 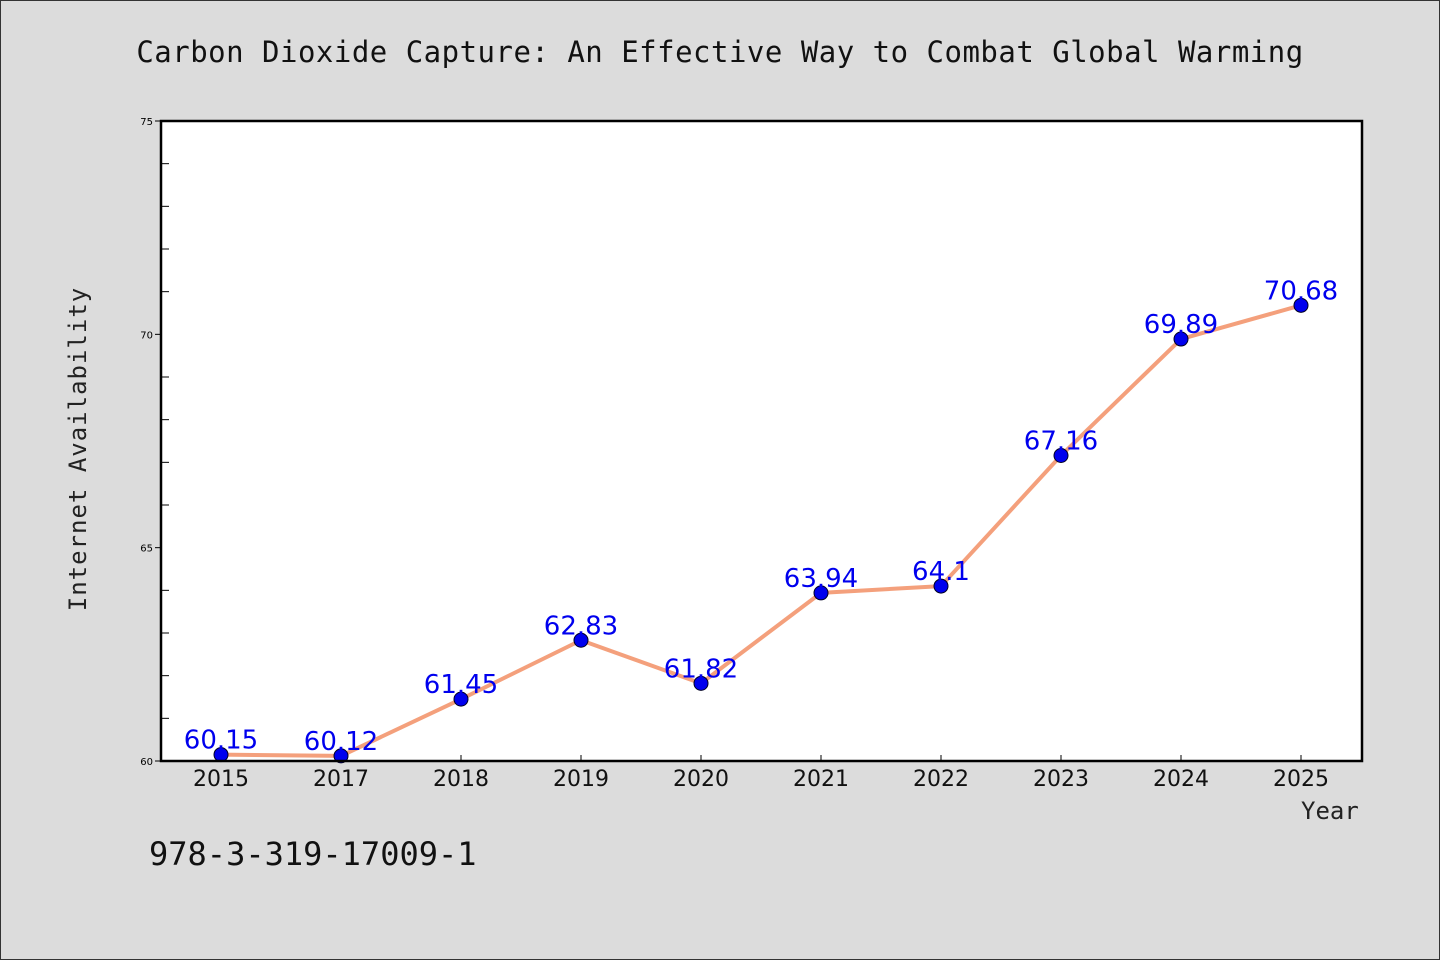 What do you see at coordinates (221, 779) in the screenshot?
I see `x-tick-label: 2015` at bounding box center [221, 779].